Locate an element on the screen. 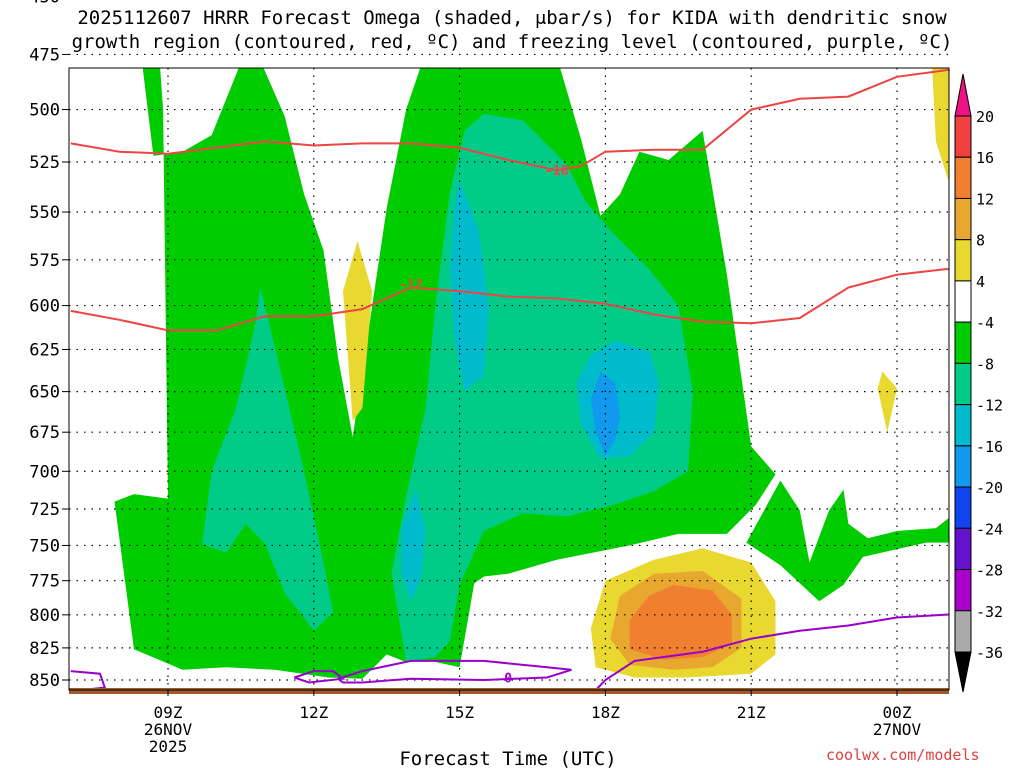  colorbar-label: 16 is located at coordinates (985, 158).